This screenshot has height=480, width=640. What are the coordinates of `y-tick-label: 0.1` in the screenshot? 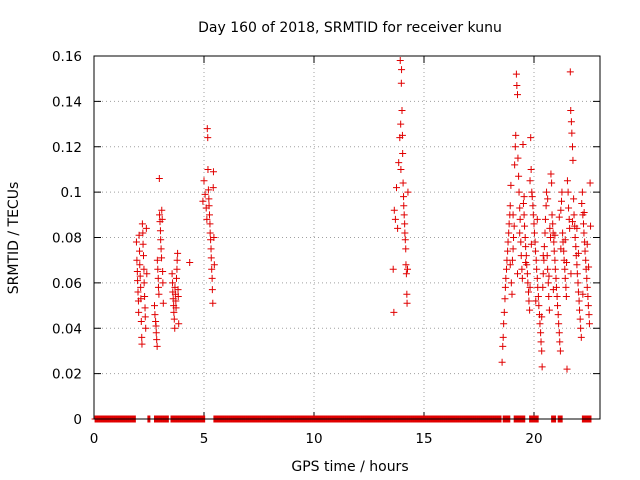 It's located at (71, 193).